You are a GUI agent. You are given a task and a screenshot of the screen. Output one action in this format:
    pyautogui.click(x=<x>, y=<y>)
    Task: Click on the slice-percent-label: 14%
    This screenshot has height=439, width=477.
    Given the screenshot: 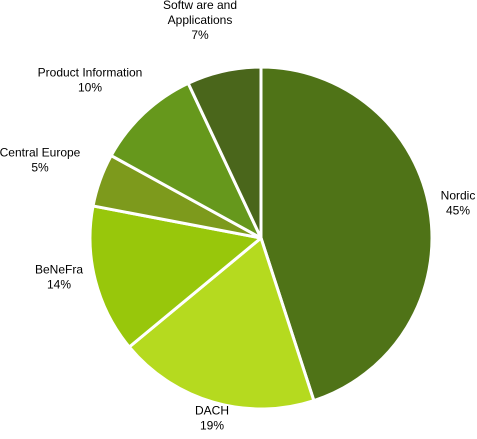 What is the action you would take?
    pyautogui.click(x=59, y=285)
    